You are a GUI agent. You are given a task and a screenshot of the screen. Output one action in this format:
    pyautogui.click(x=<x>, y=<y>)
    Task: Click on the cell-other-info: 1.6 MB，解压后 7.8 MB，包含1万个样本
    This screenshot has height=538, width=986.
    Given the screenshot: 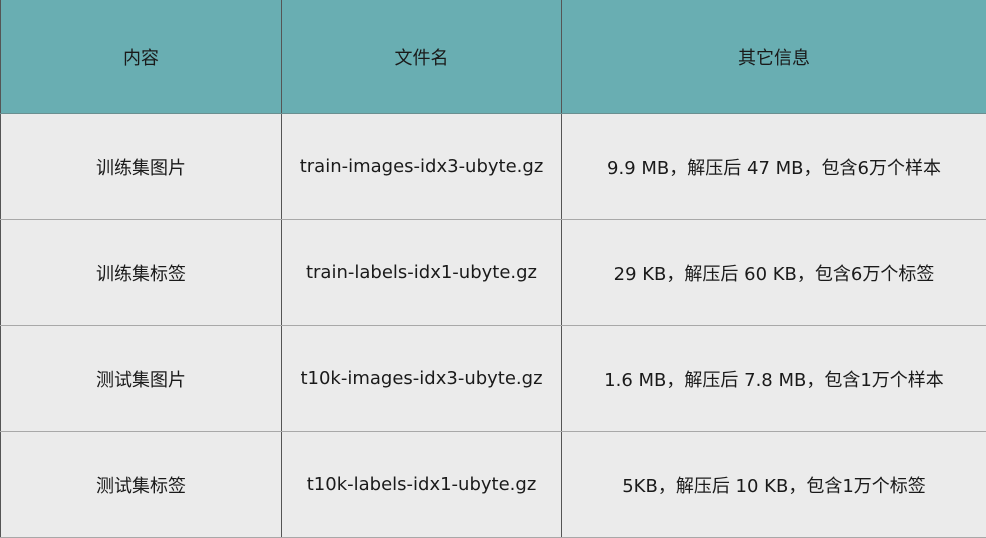 What is the action you would take?
    pyautogui.click(x=774, y=379)
    